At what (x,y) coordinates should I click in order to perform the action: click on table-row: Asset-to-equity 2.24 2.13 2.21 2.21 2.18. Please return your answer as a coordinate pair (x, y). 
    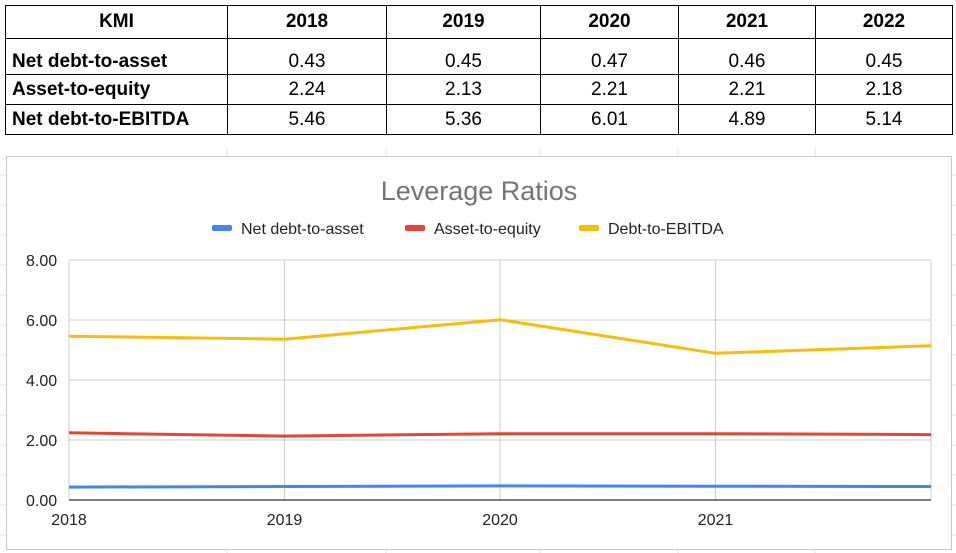
    Looking at the image, I should click on (479, 89).